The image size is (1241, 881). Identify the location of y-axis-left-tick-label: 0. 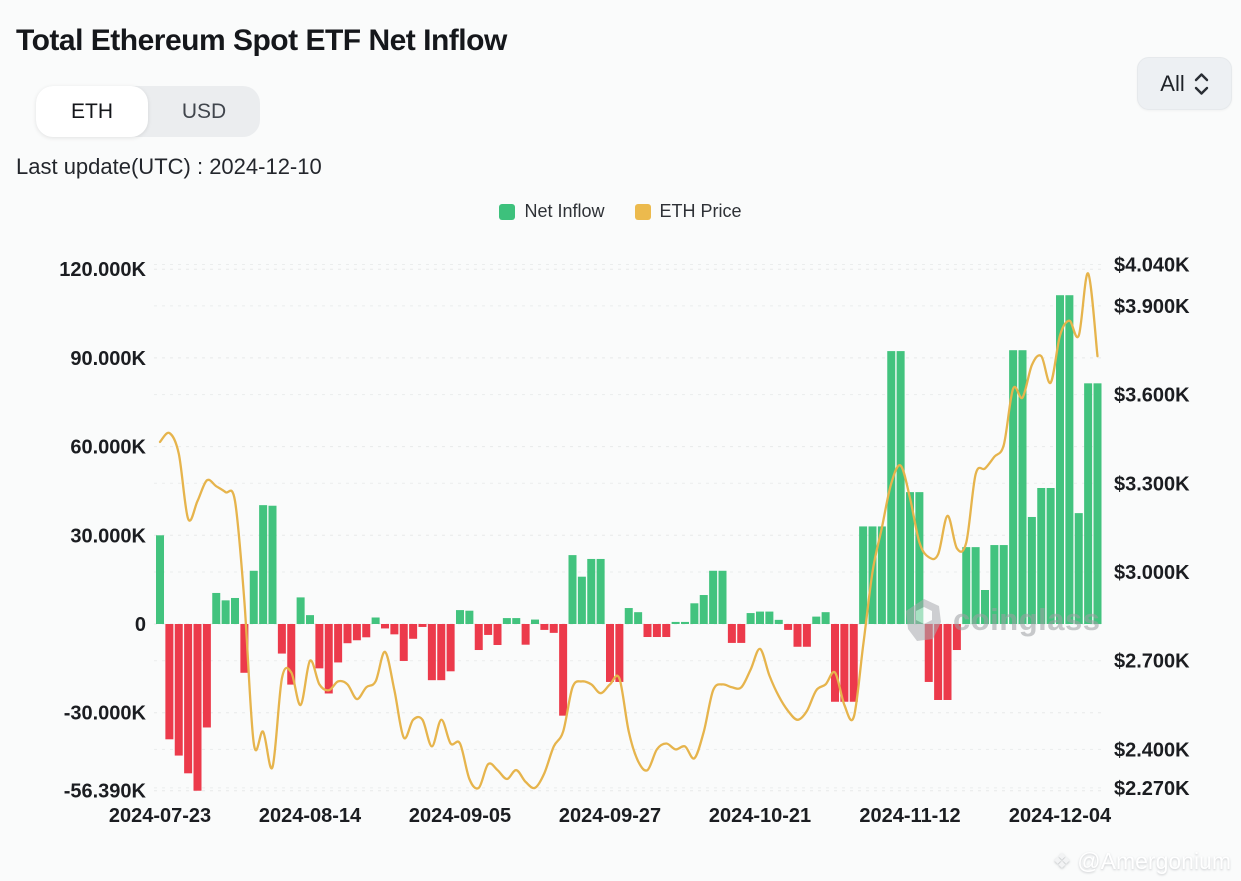
(140, 625).